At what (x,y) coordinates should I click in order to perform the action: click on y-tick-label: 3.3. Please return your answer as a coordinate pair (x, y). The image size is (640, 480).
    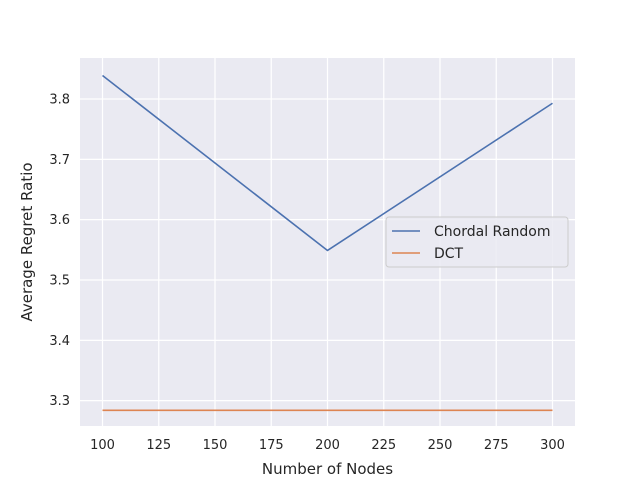
    Looking at the image, I should click on (59, 401).